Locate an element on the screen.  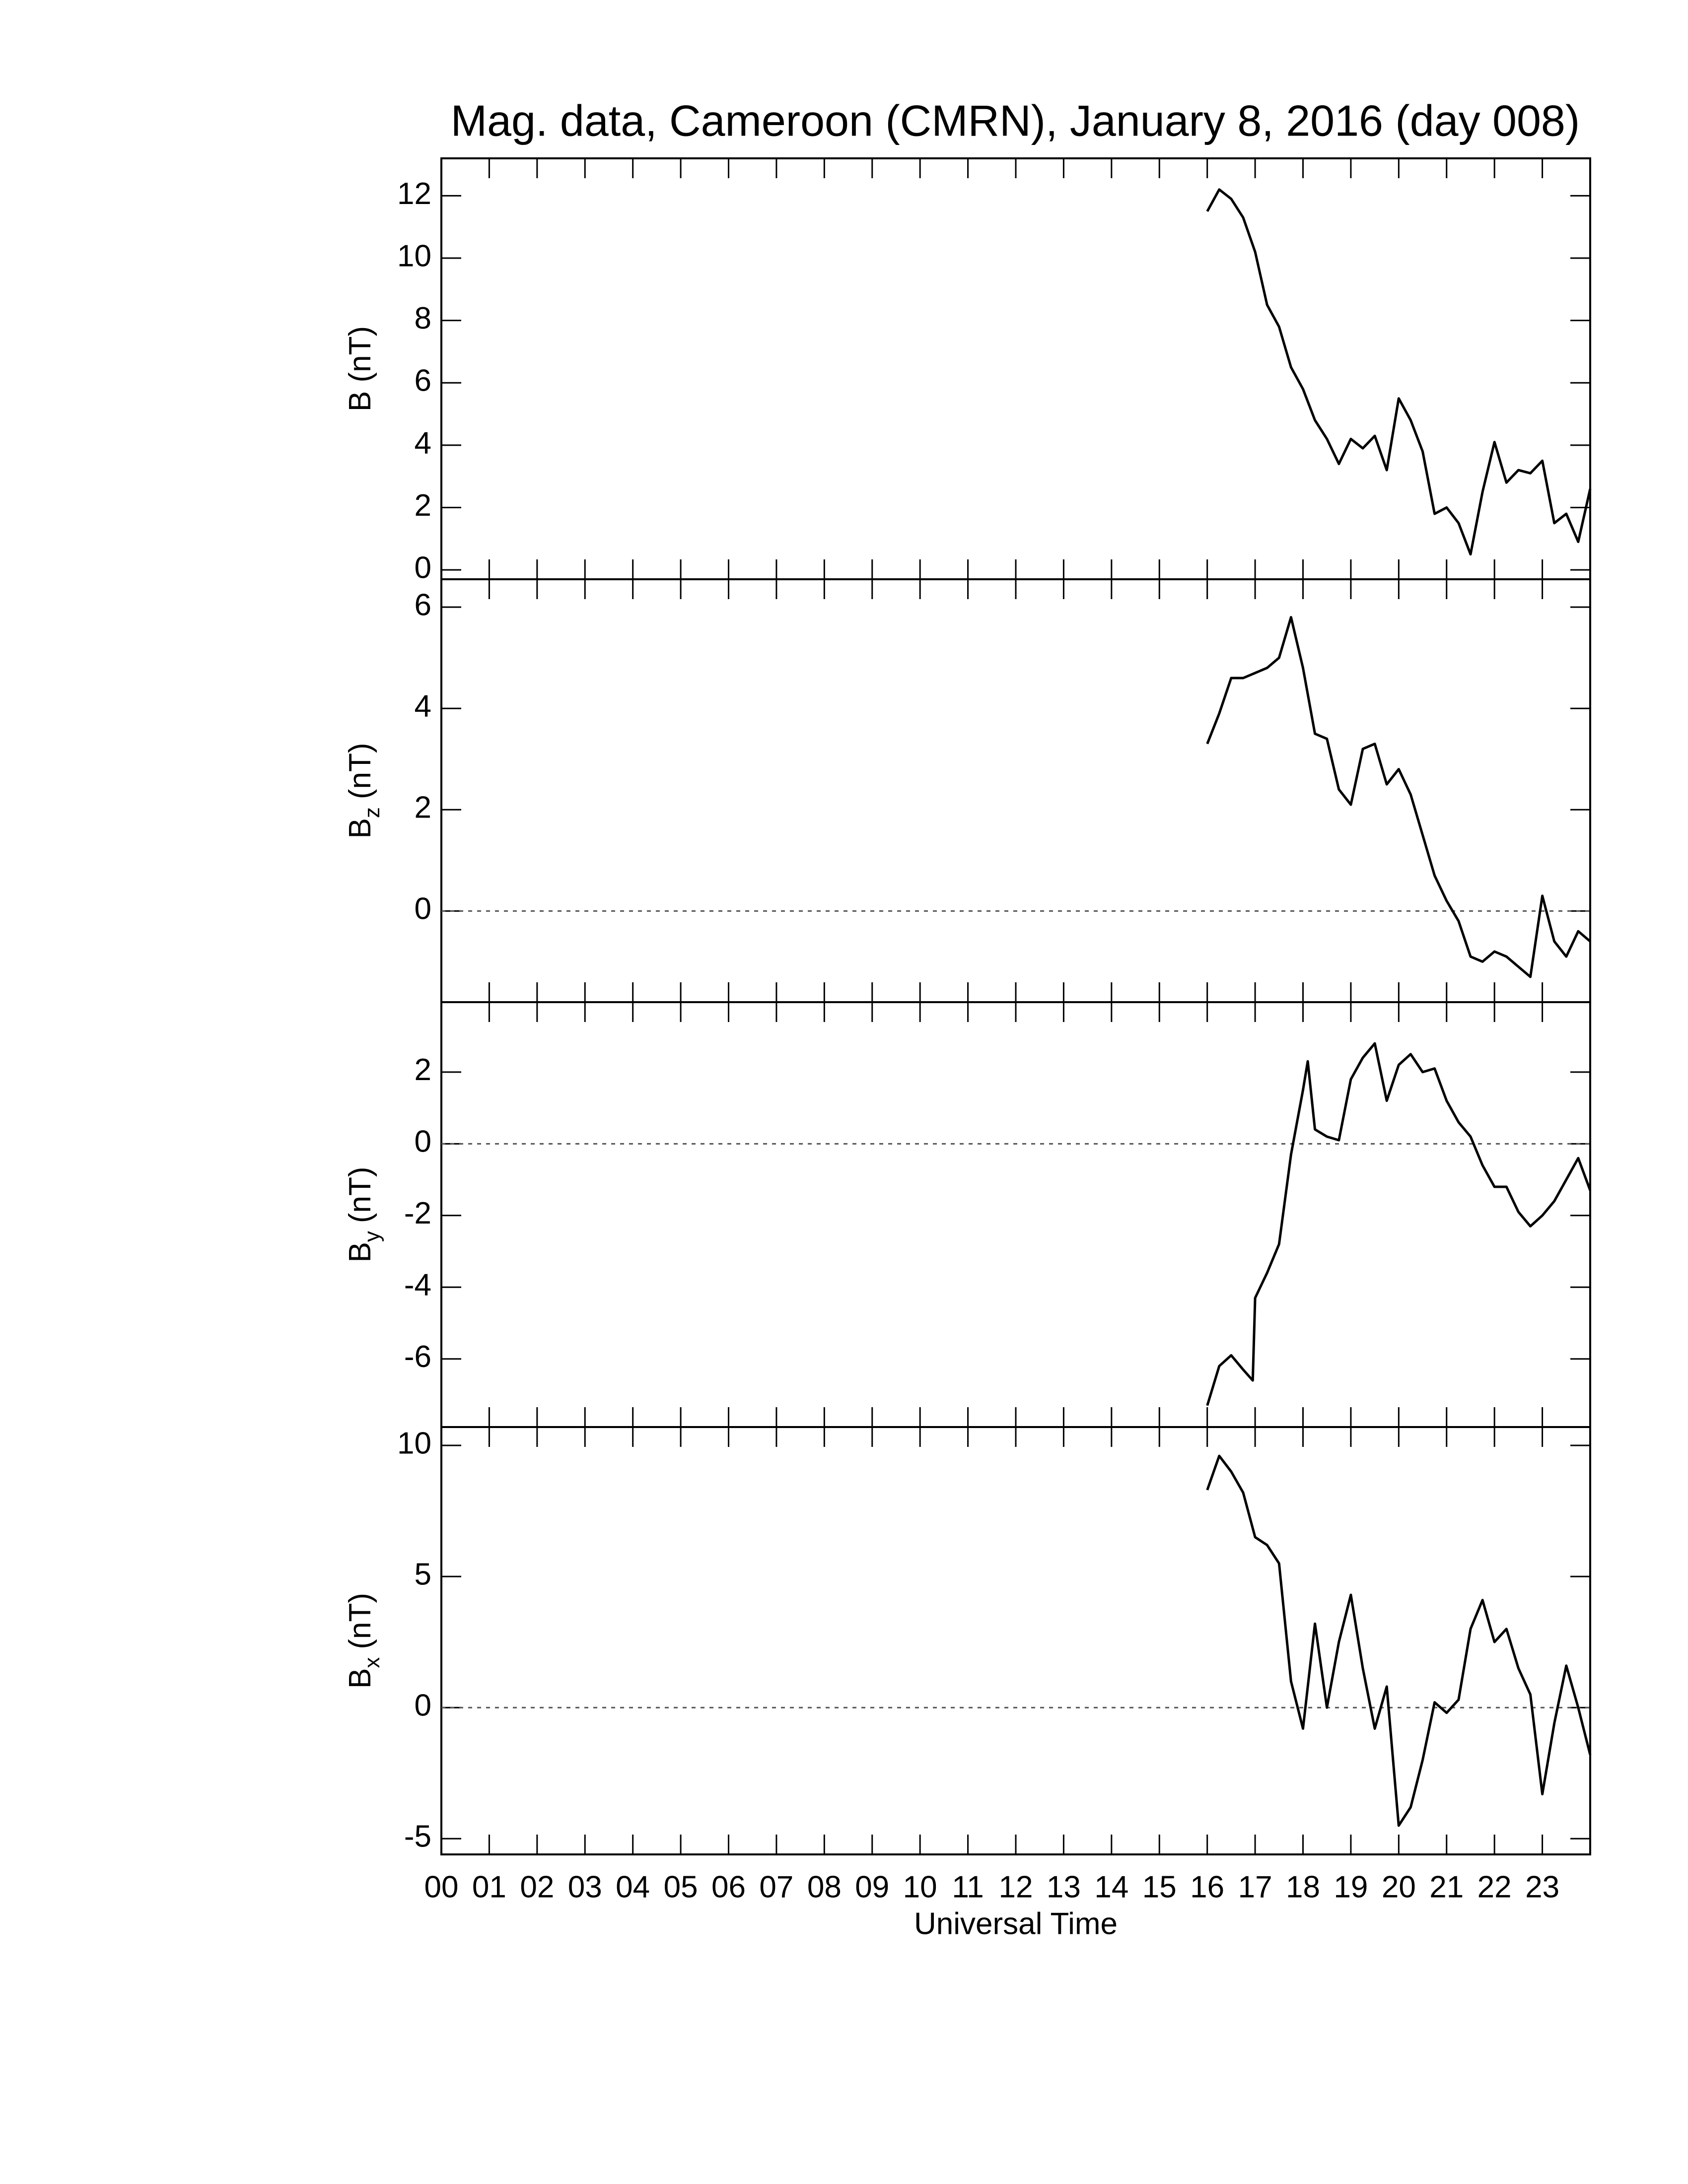
x-tick-label: 23 is located at coordinates (1542, 1887).